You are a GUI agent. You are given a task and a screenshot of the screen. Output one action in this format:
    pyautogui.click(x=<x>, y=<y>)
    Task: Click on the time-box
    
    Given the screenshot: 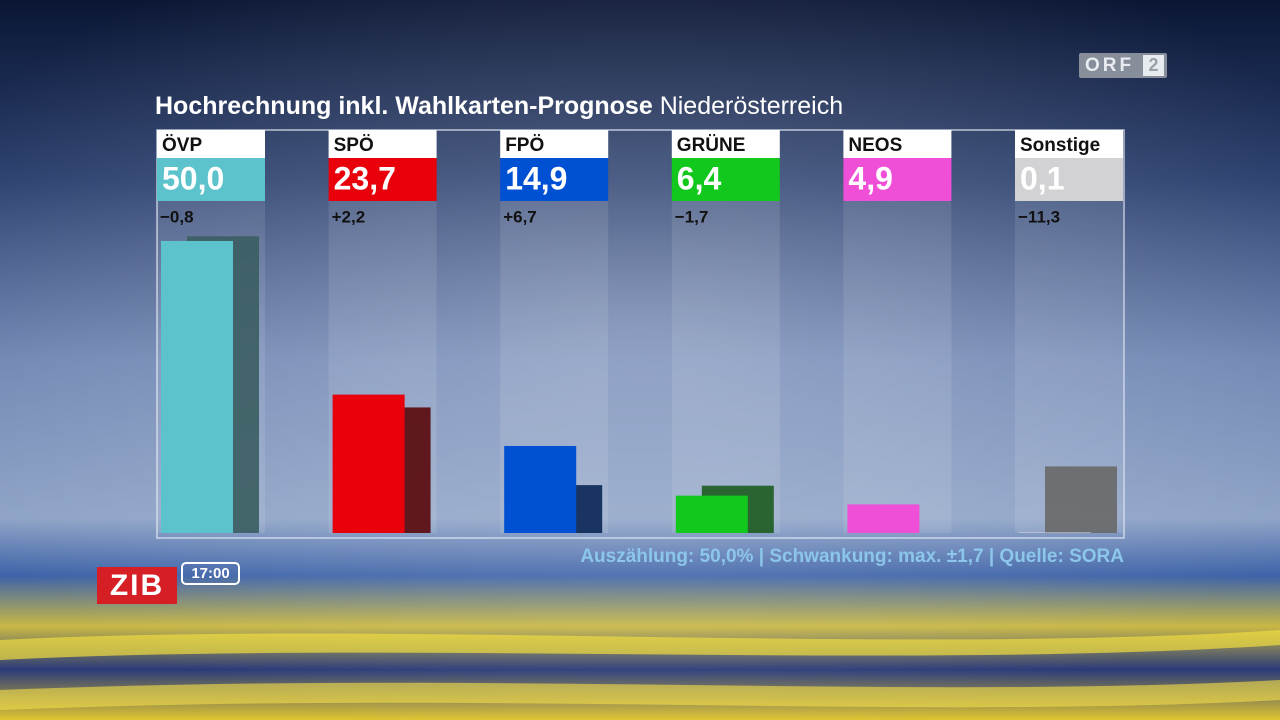 What is the action you would take?
    pyautogui.click(x=210, y=573)
    